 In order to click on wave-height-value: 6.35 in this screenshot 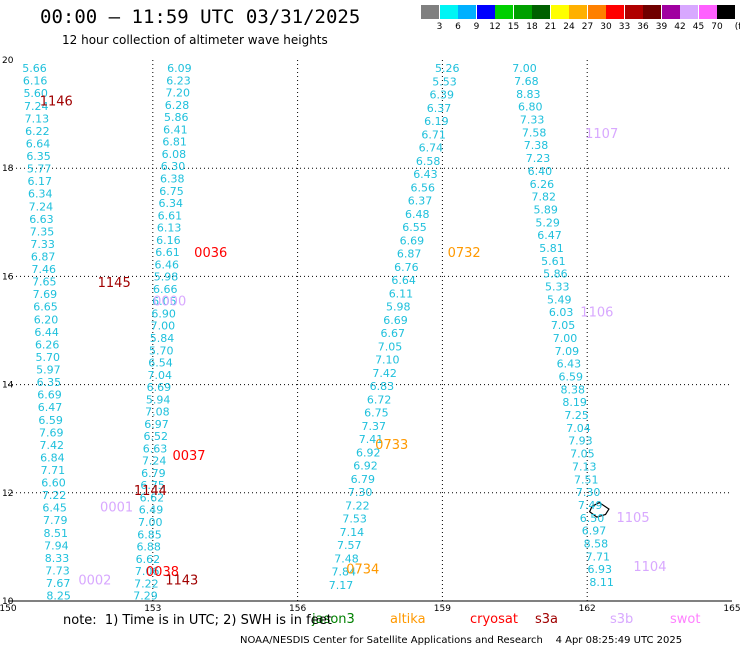, I will do `click(38, 156)`.